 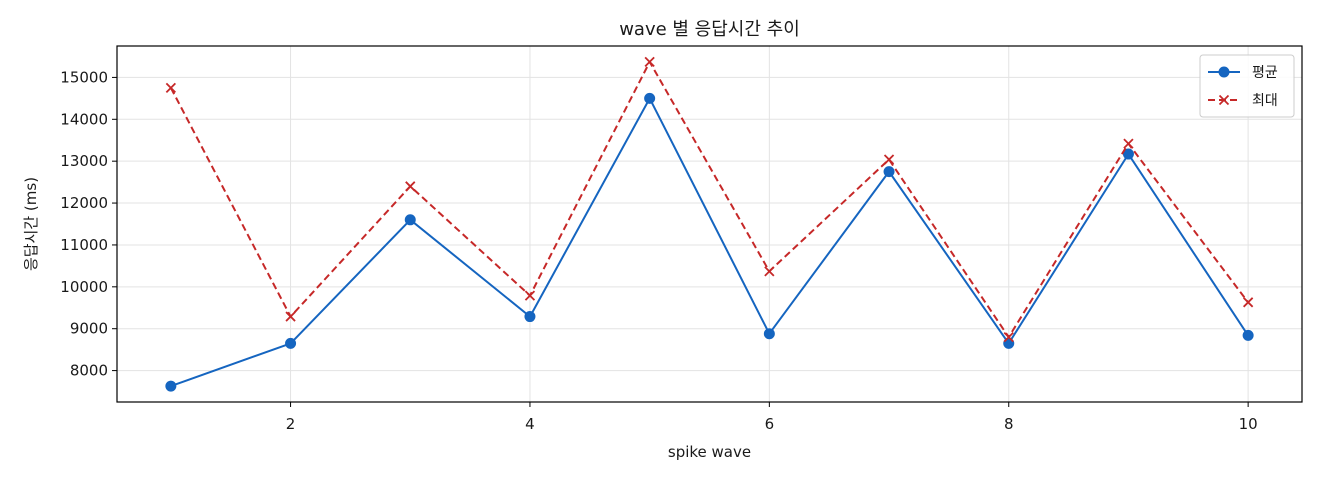 What do you see at coordinates (1265, 101) in the screenshot?
I see `legend-label: 최대` at bounding box center [1265, 101].